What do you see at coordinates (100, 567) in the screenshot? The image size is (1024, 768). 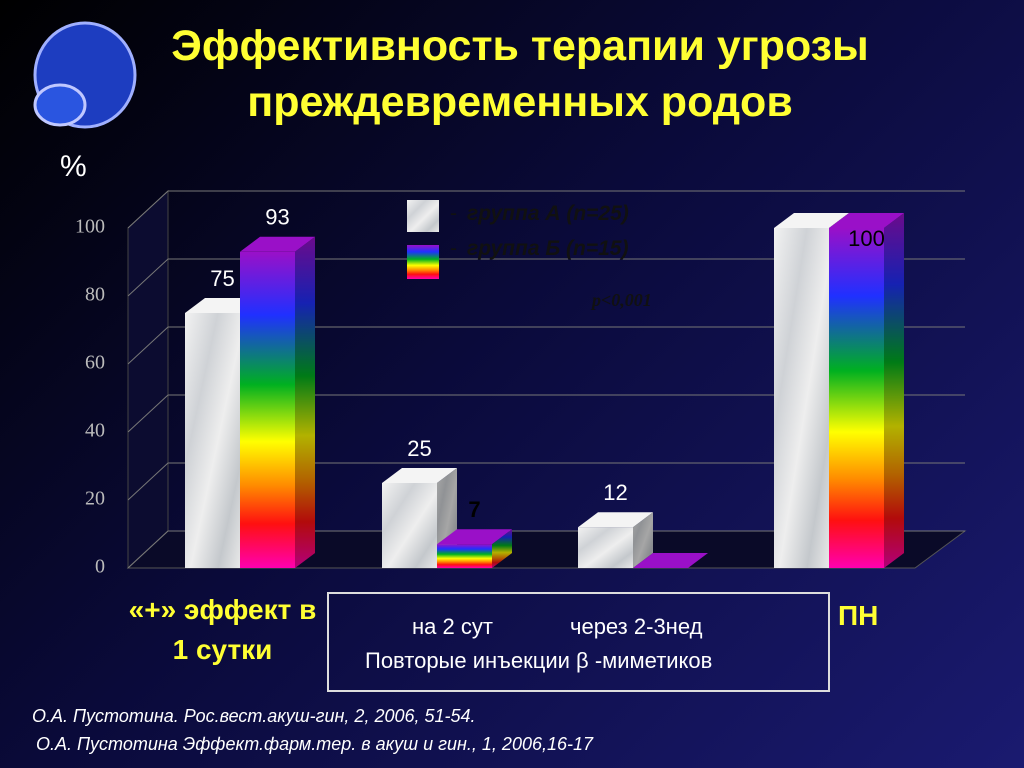 I see `y-tick-label: 0` at bounding box center [100, 567].